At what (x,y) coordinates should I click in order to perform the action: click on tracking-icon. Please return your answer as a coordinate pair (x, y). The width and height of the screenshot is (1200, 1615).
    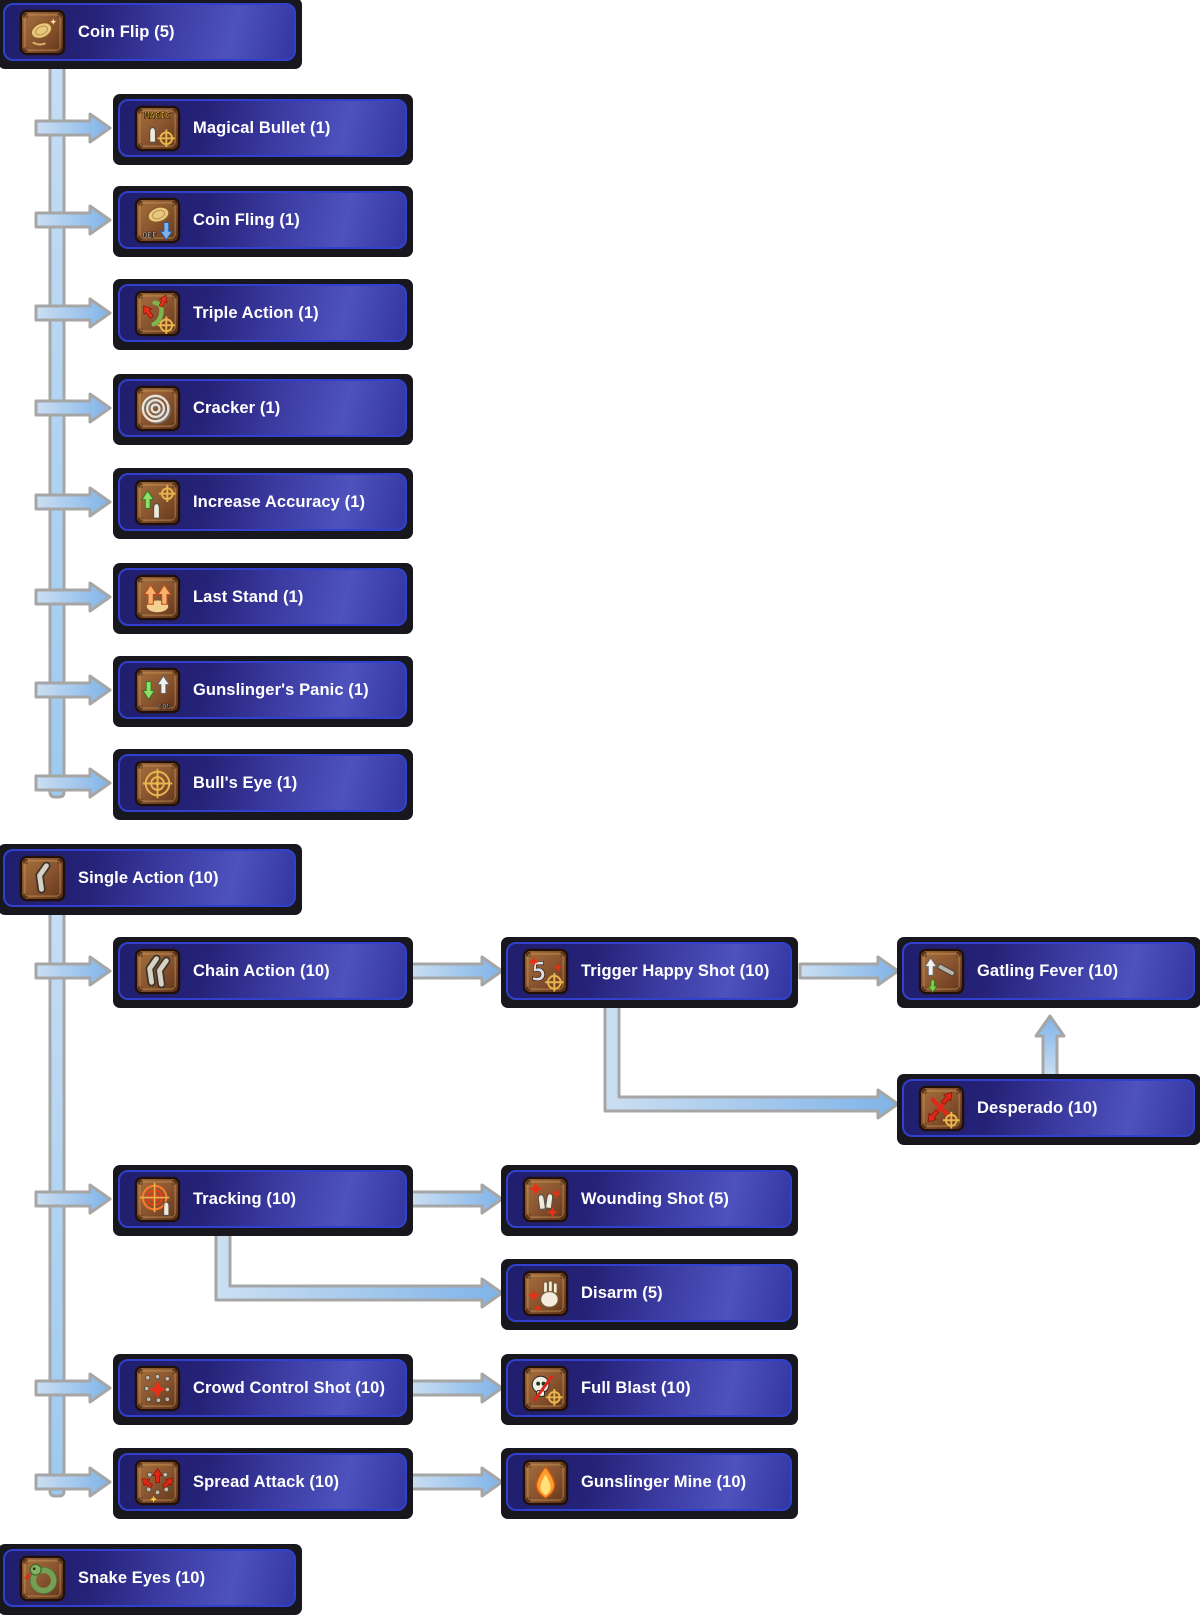
    Looking at the image, I should click on (157, 1199).